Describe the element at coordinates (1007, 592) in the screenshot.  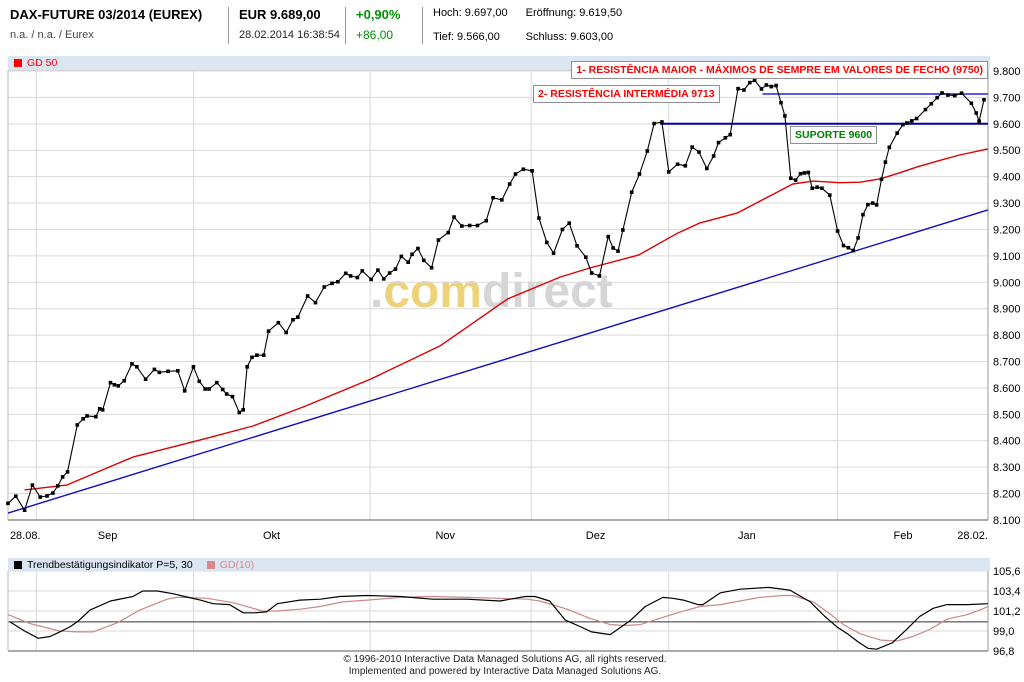
I see `indicator-y-tick-label: 103,4` at that location.